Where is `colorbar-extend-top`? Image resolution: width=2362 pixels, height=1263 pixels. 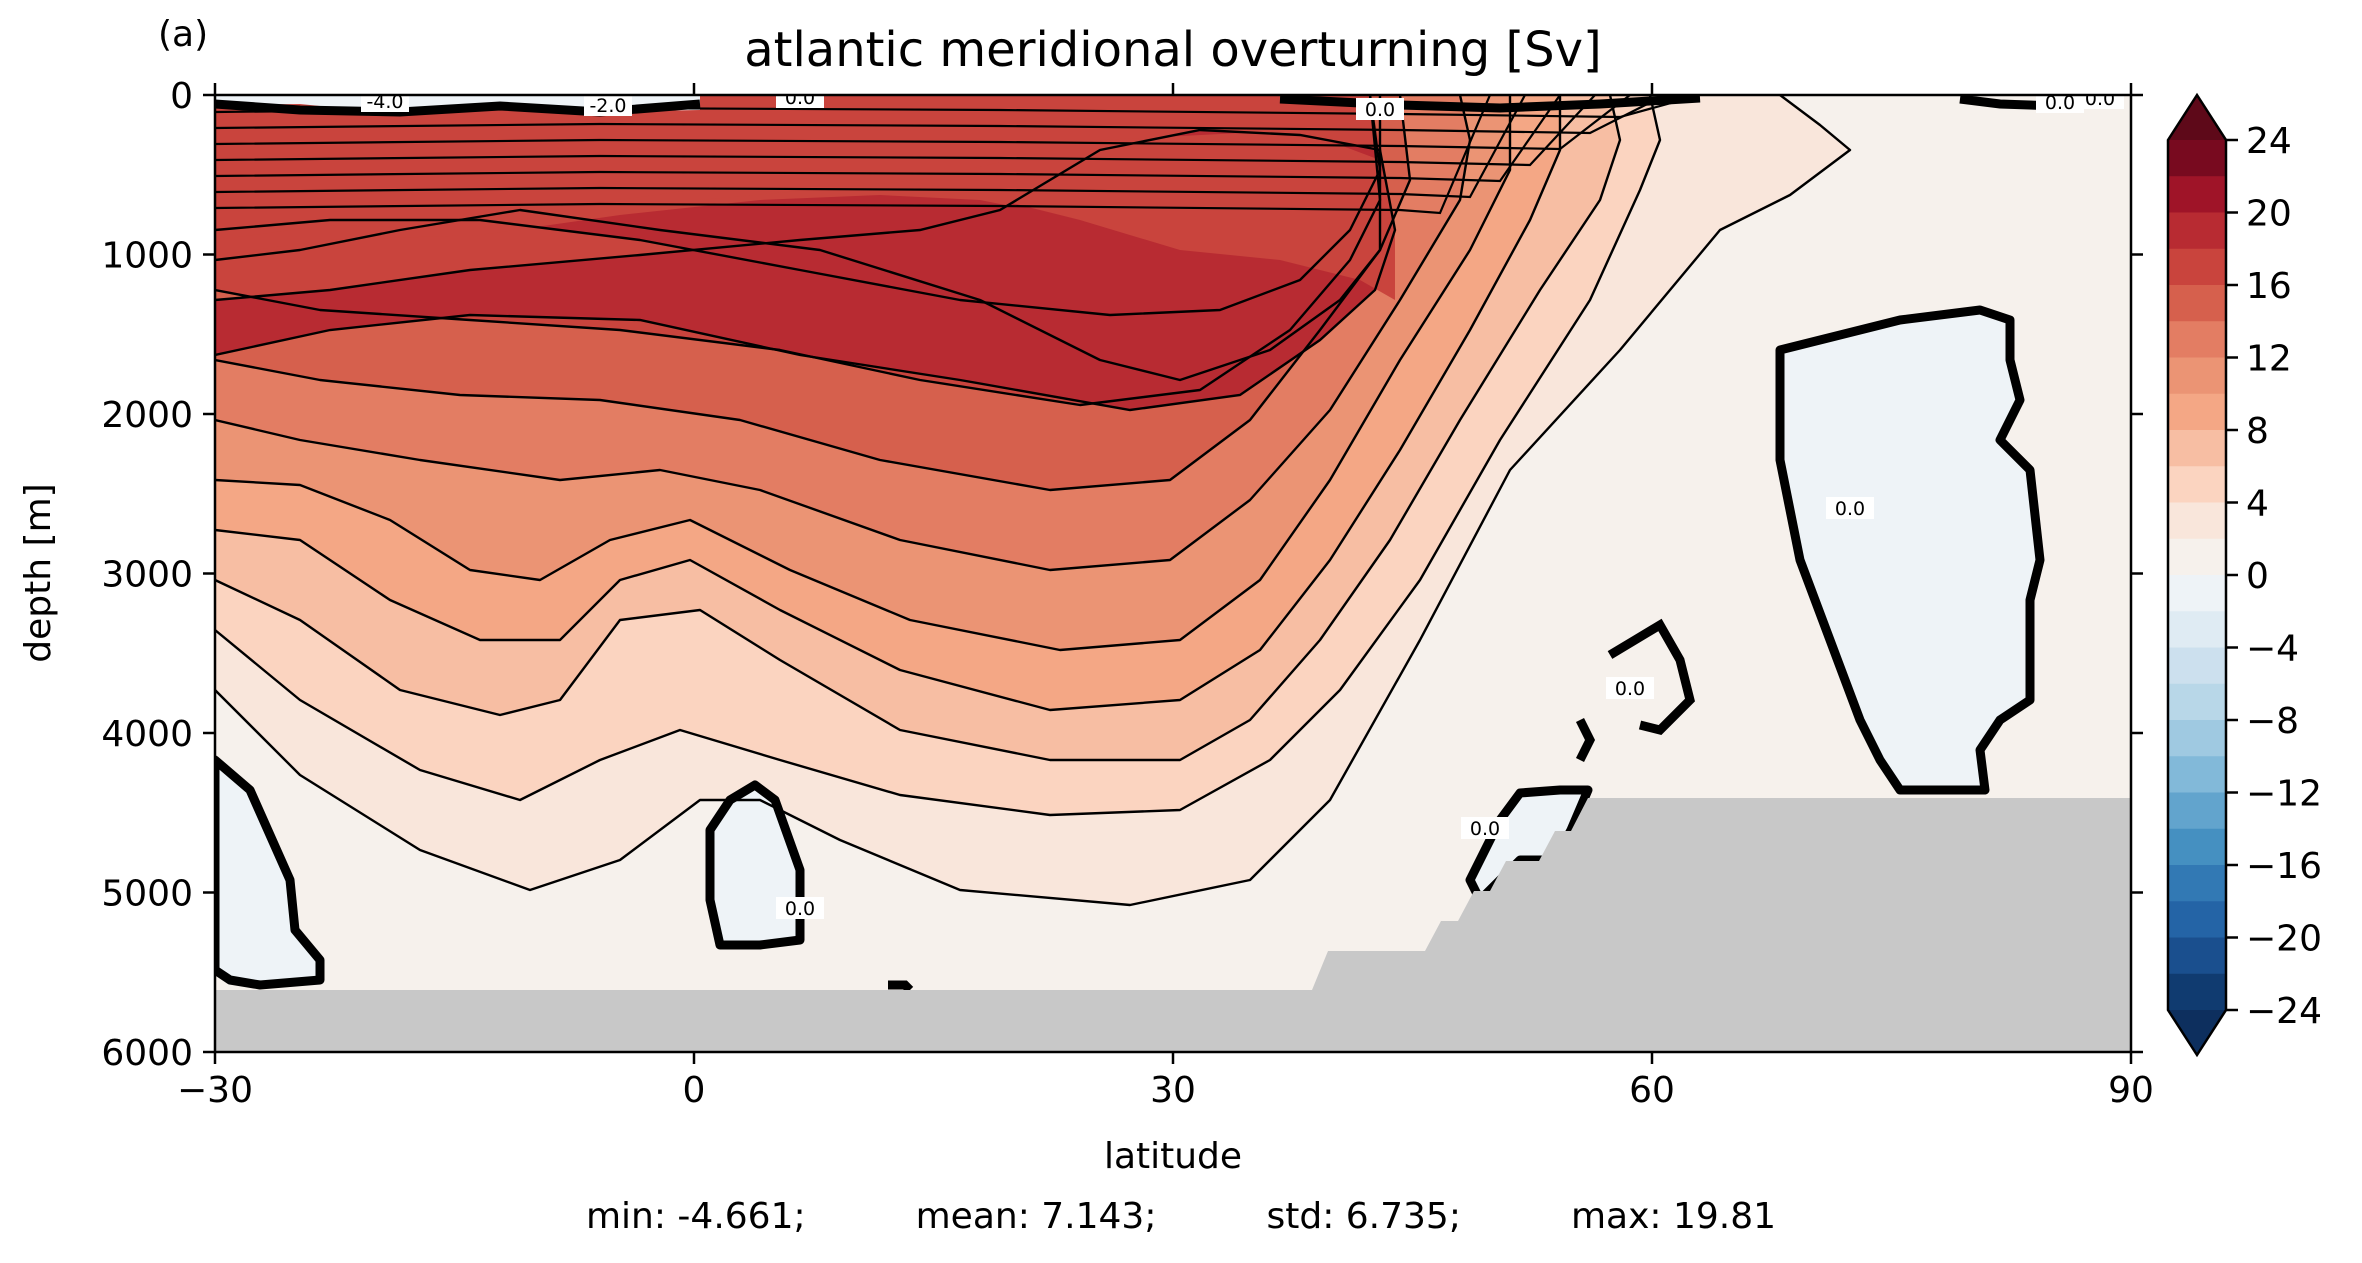 colorbar-extend-top is located at coordinates (2197, 117).